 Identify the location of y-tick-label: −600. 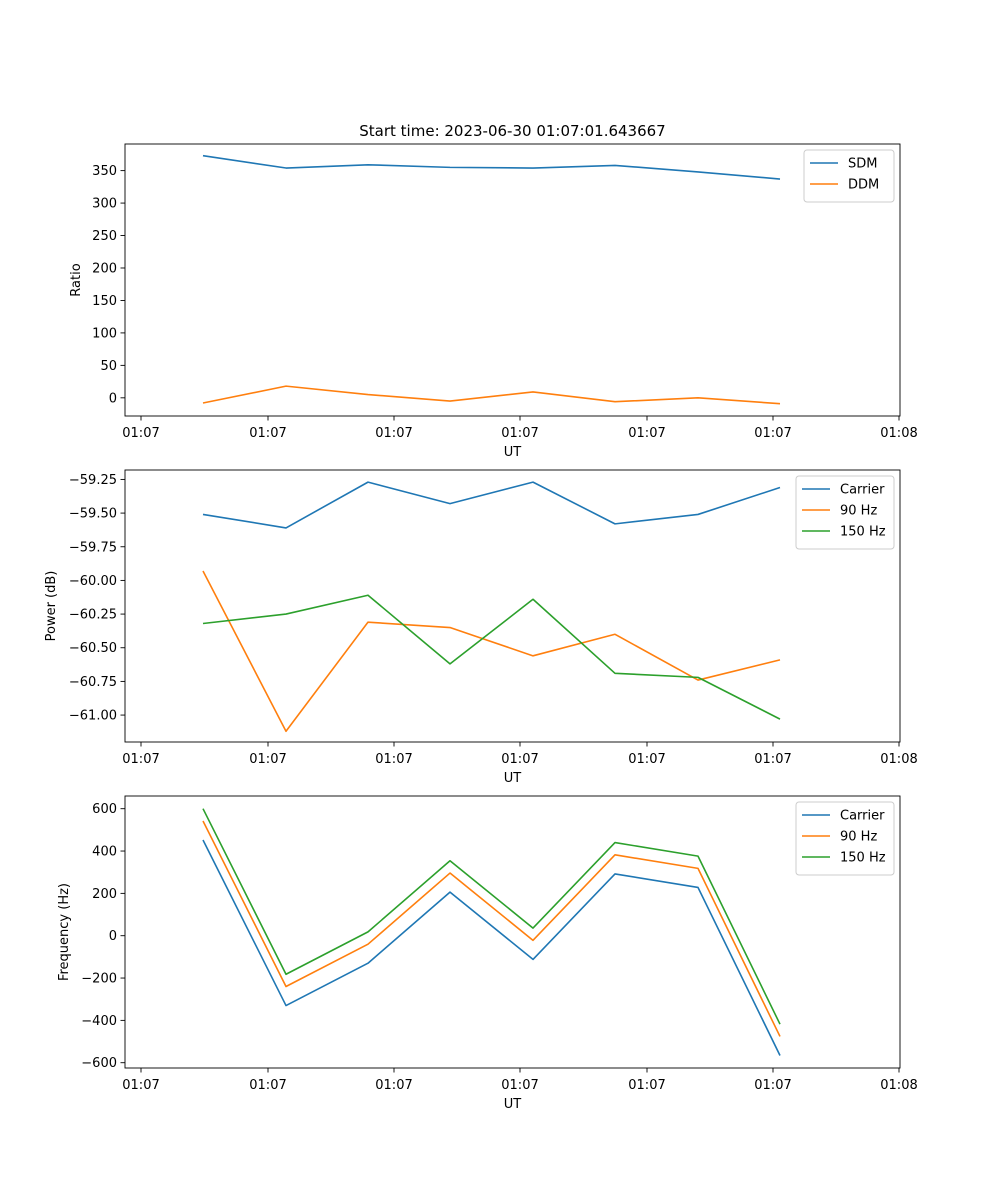
(99, 1063).